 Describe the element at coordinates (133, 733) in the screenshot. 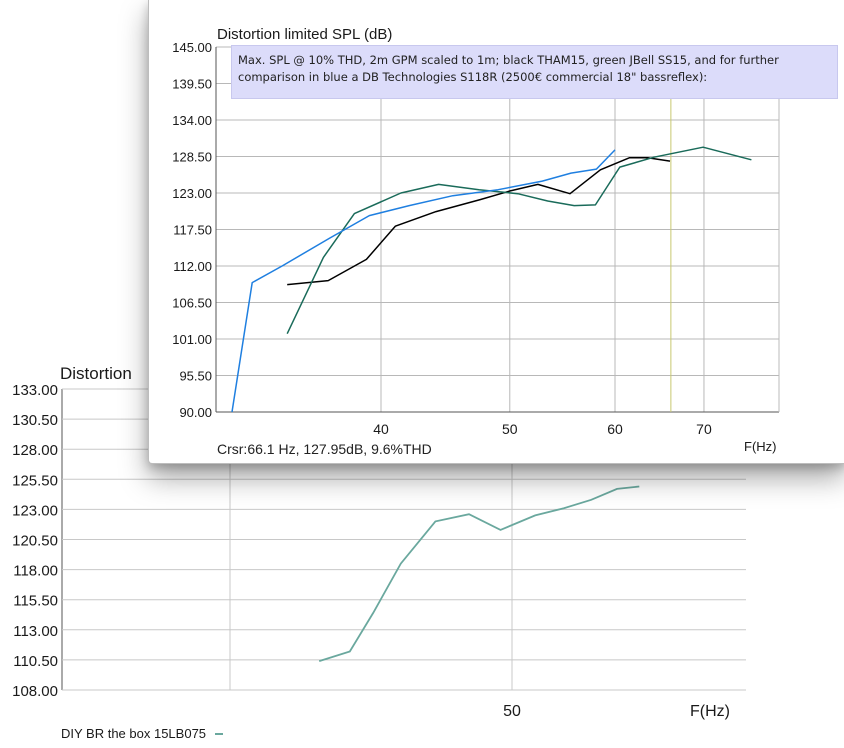

I see `back-caption: DIY BR the box 15LB075` at that location.